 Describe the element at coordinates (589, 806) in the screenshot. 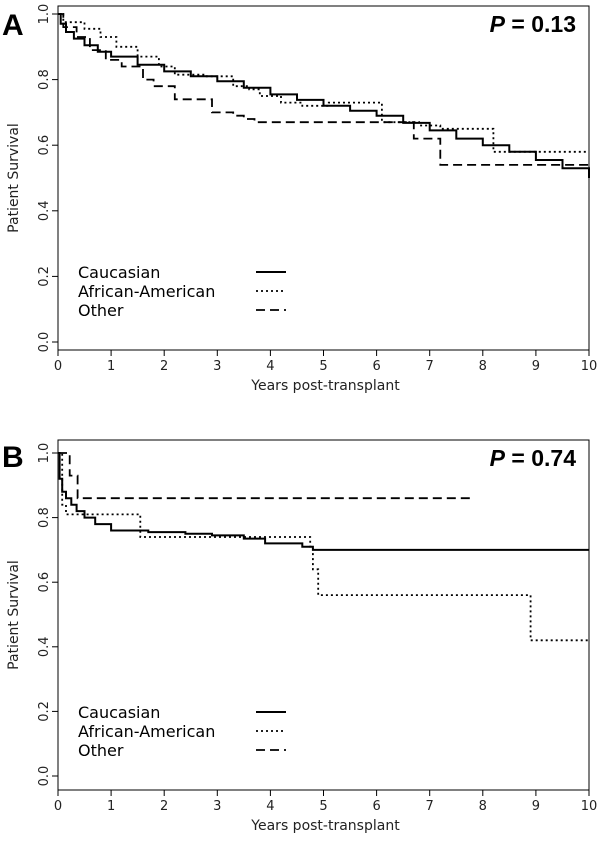

I see `x-tick-label-b: 10` at that location.